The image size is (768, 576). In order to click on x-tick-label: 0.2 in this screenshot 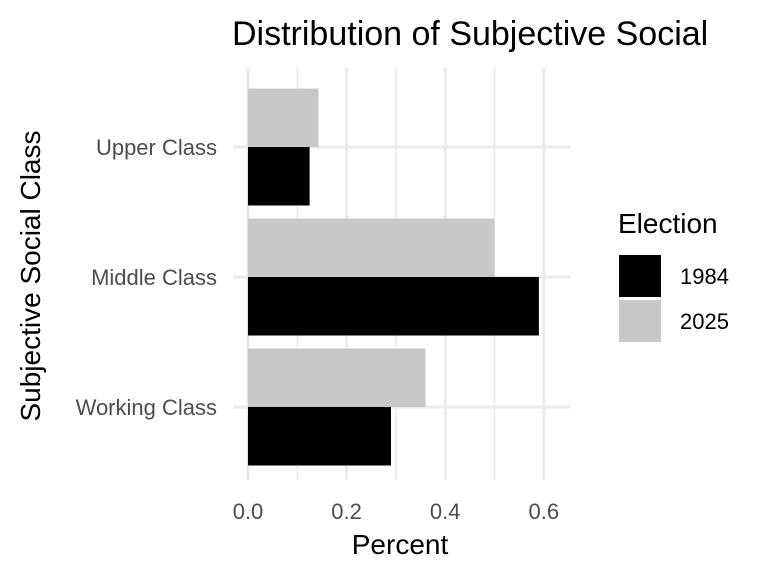, I will do `click(346, 511)`.